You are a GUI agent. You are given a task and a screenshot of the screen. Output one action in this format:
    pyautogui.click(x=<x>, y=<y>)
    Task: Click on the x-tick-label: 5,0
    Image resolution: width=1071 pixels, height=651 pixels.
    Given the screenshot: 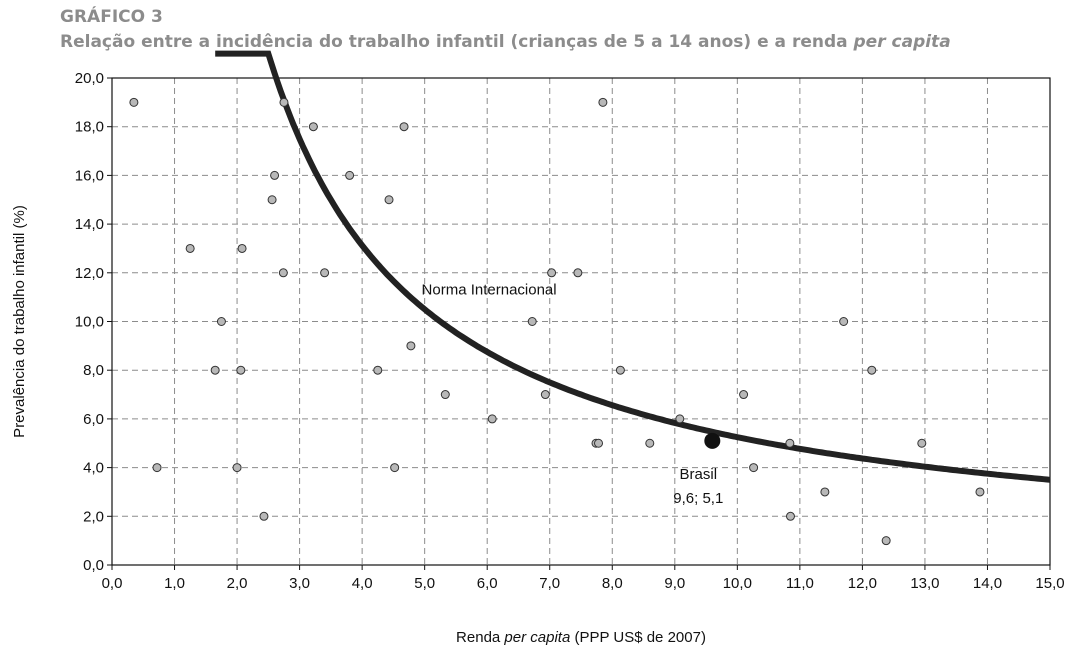 What is the action you would take?
    pyautogui.click(x=424, y=583)
    